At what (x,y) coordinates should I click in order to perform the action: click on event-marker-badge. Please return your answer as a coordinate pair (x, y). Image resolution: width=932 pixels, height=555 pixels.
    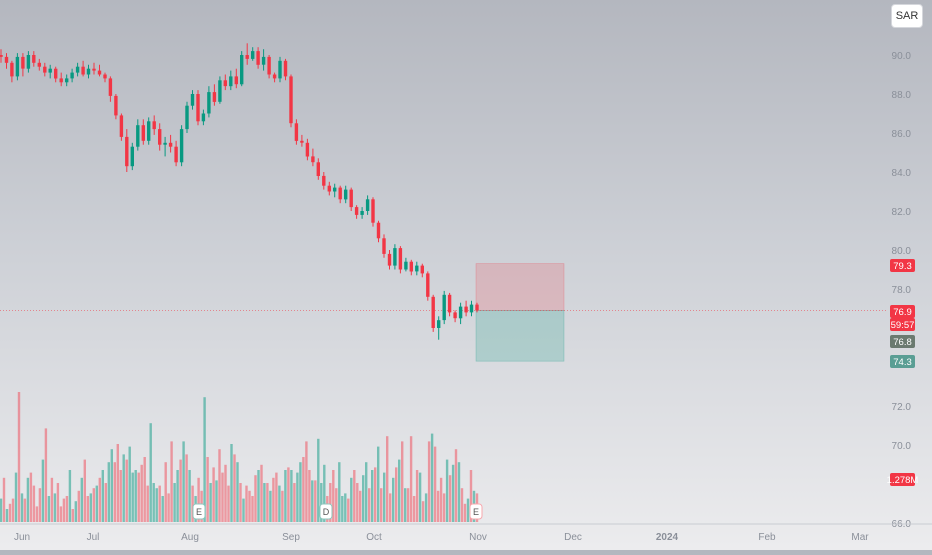
    Looking at the image, I should click on (326, 511).